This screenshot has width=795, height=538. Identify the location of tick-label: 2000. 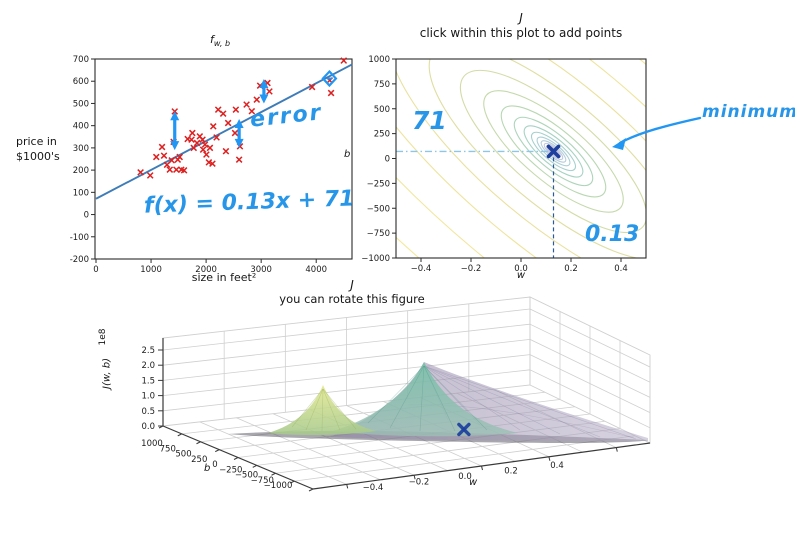
(206, 270).